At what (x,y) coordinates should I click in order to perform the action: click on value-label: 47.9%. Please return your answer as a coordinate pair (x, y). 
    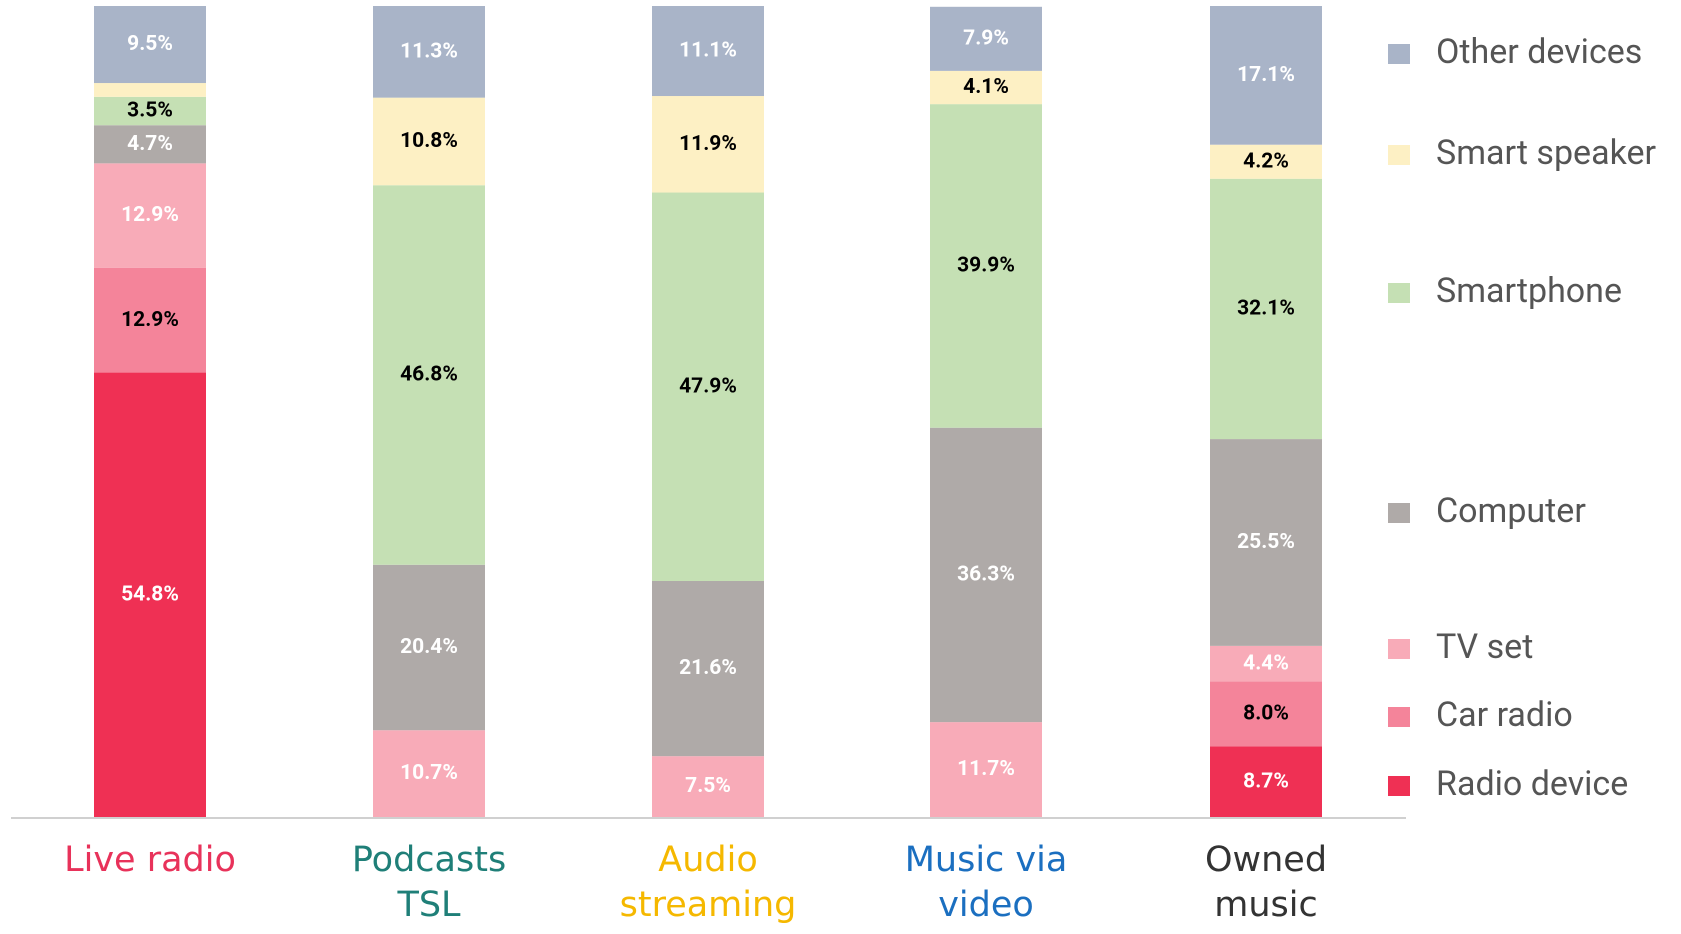
    Looking at the image, I should click on (708, 386).